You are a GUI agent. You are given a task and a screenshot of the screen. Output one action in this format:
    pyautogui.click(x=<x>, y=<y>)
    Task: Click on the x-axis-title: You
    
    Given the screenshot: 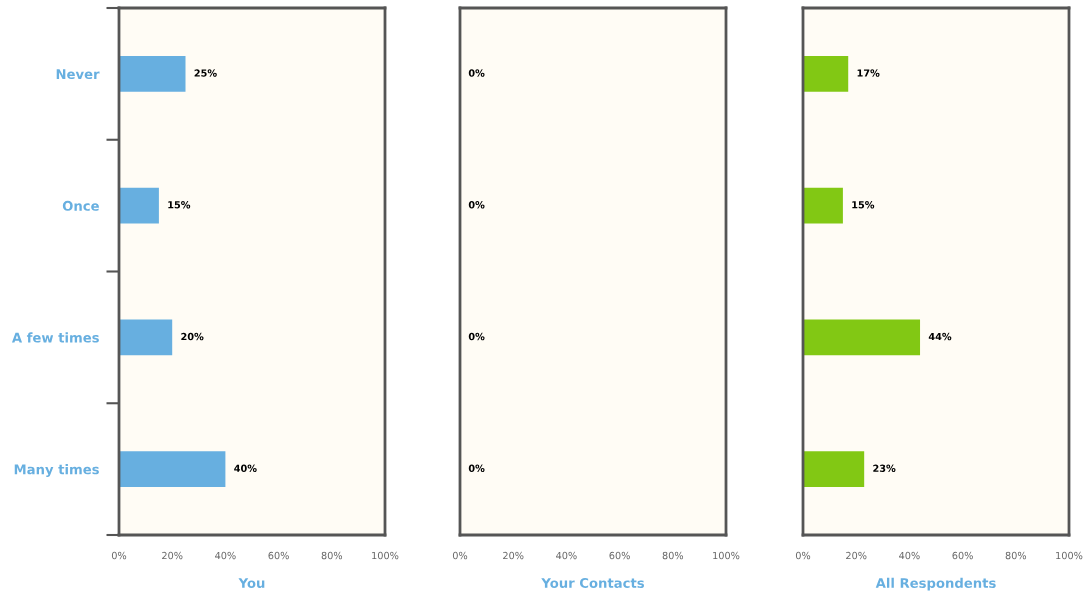 What is the action you would take?
    pyautogui.click(x=251, y=583)
    